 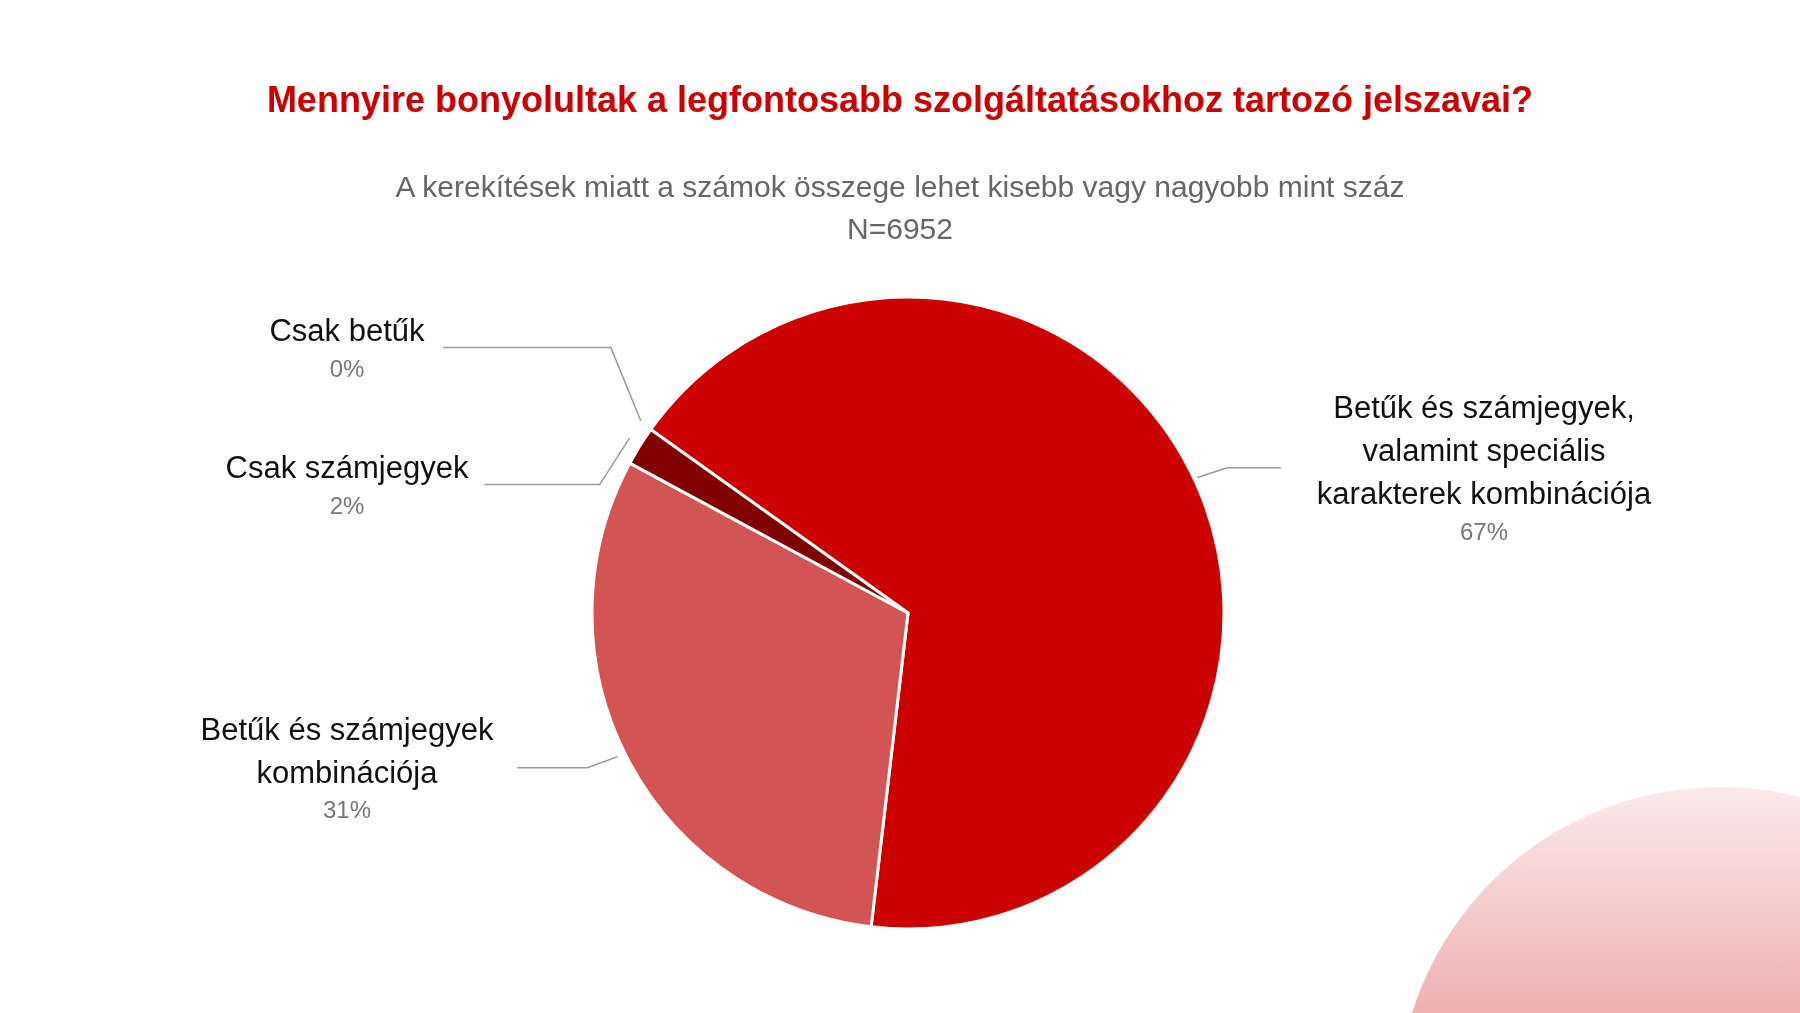 I want to click on slice-label: Betűk és számjegyek, valamint speciális karakterek kombinációja, so click(x=1484, y=451).